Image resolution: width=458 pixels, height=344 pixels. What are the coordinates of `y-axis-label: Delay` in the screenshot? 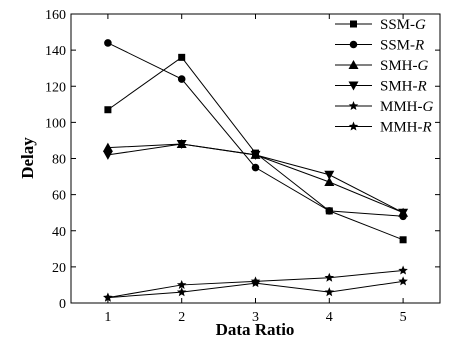 It's located at (27, 158).